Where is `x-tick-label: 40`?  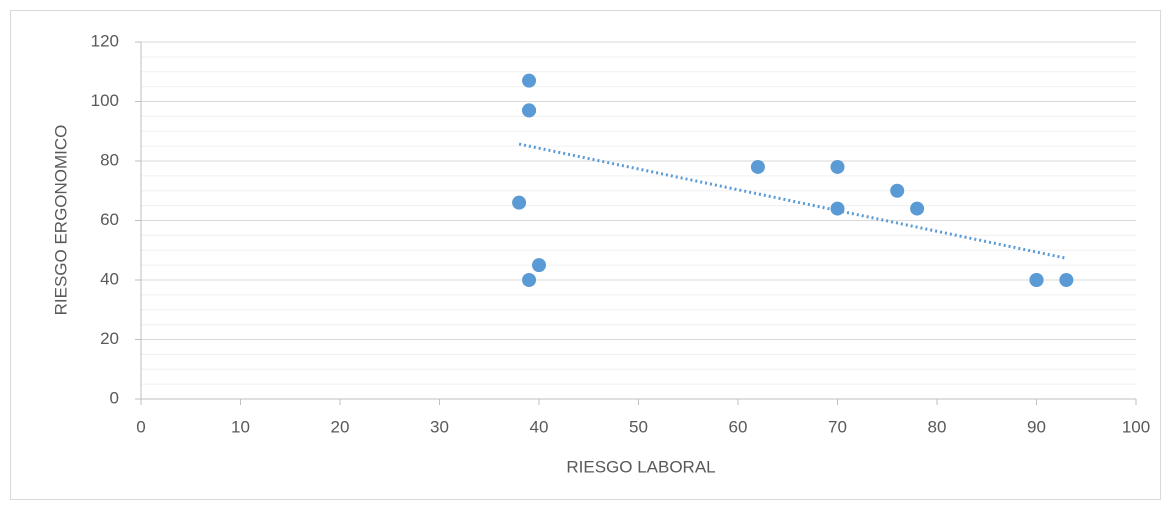 x-tick-label: 40 is located at coordinates (539, 426).